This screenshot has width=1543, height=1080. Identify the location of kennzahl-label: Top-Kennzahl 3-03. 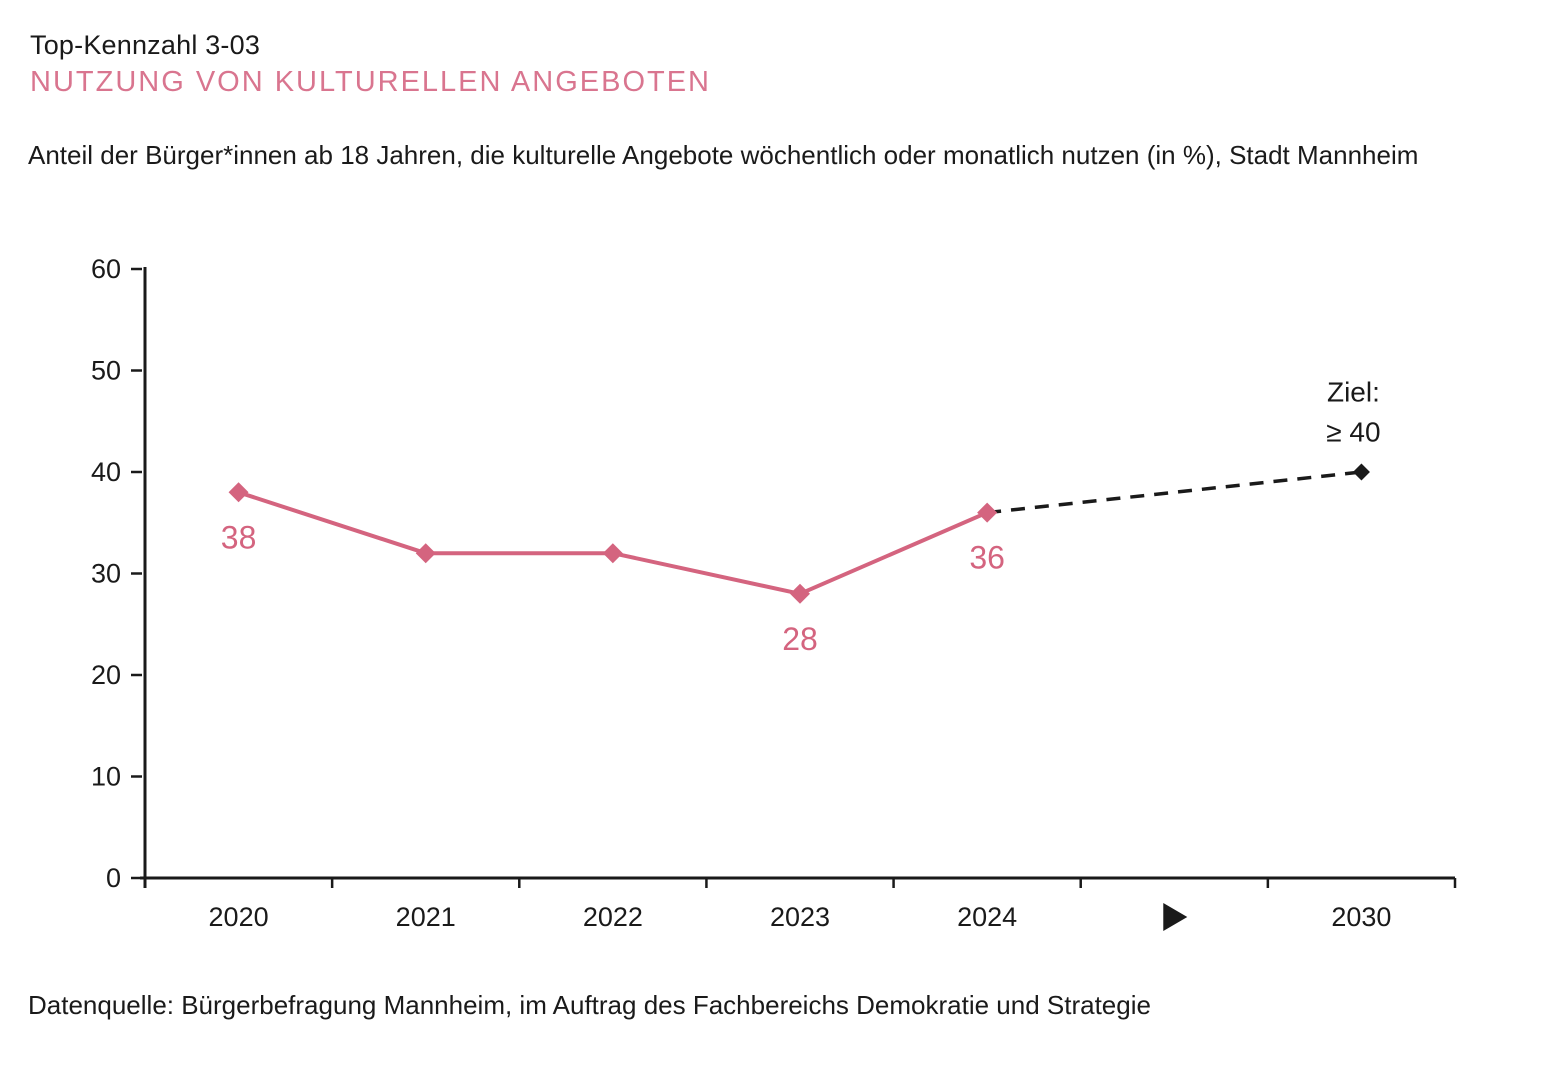
(145, 45).